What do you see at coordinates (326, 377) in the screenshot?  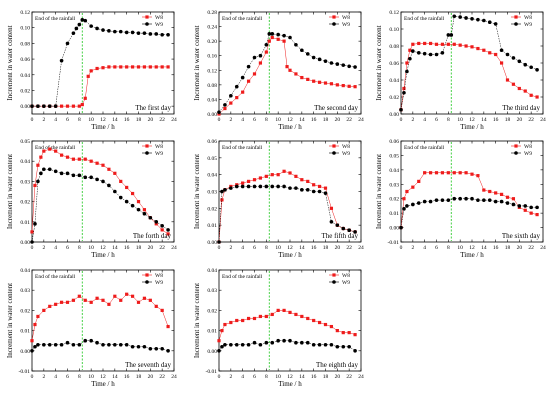 I see `x-tick-label: 18` at bounding box center [326, 377].